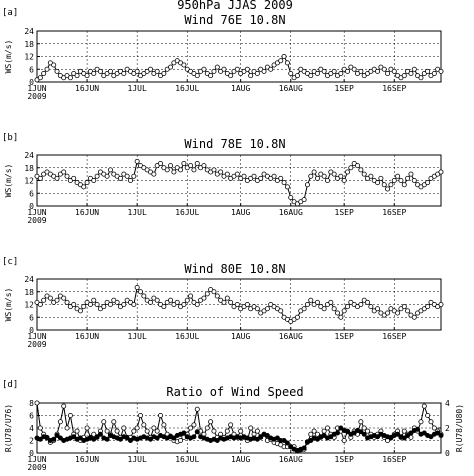 The height and width of the screenshot is (476, 474). What do you see at coordinates (234, 392) in the screenshot?
I see `panel-title: Ratio of Wind Speed` at bounding box center [234, 392].